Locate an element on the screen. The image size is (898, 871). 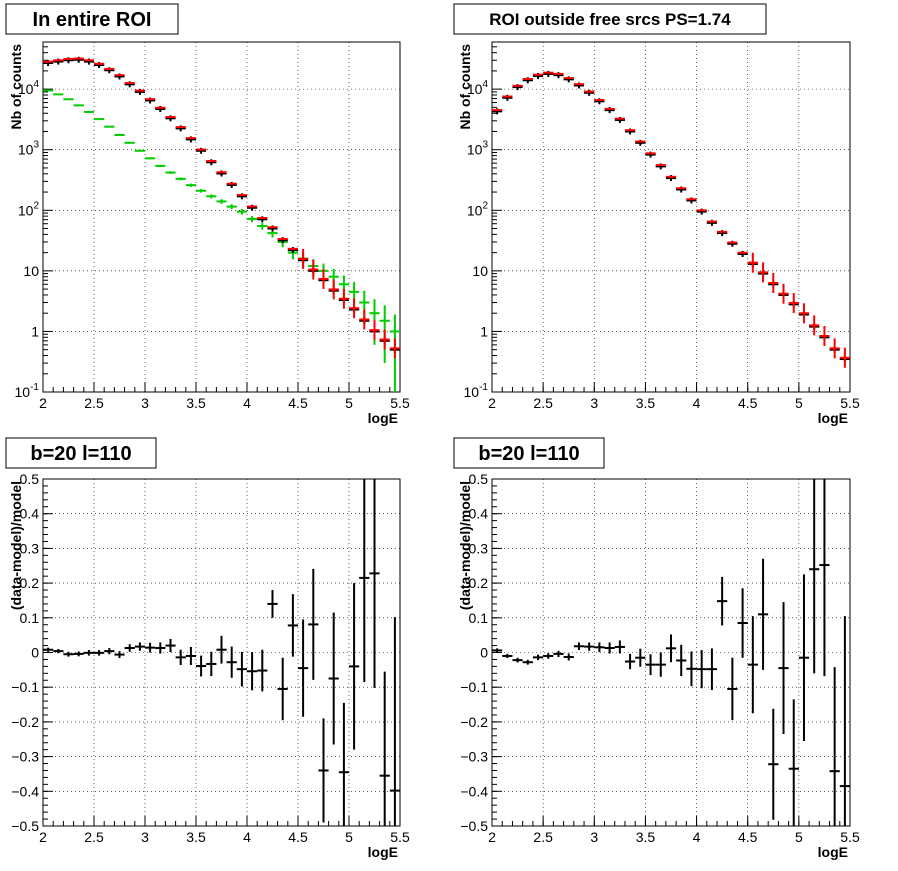
y-tick-label: 10³ is located at coordinates (478, 149).